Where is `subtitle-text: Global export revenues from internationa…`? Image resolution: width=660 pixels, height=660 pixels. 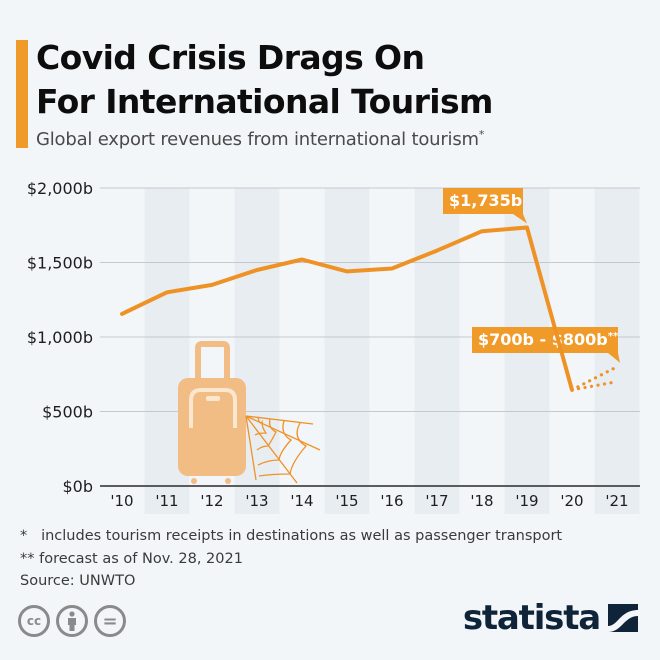
subtitle-text: Global export revenues from internationa… is located at coordinates (257, 139).